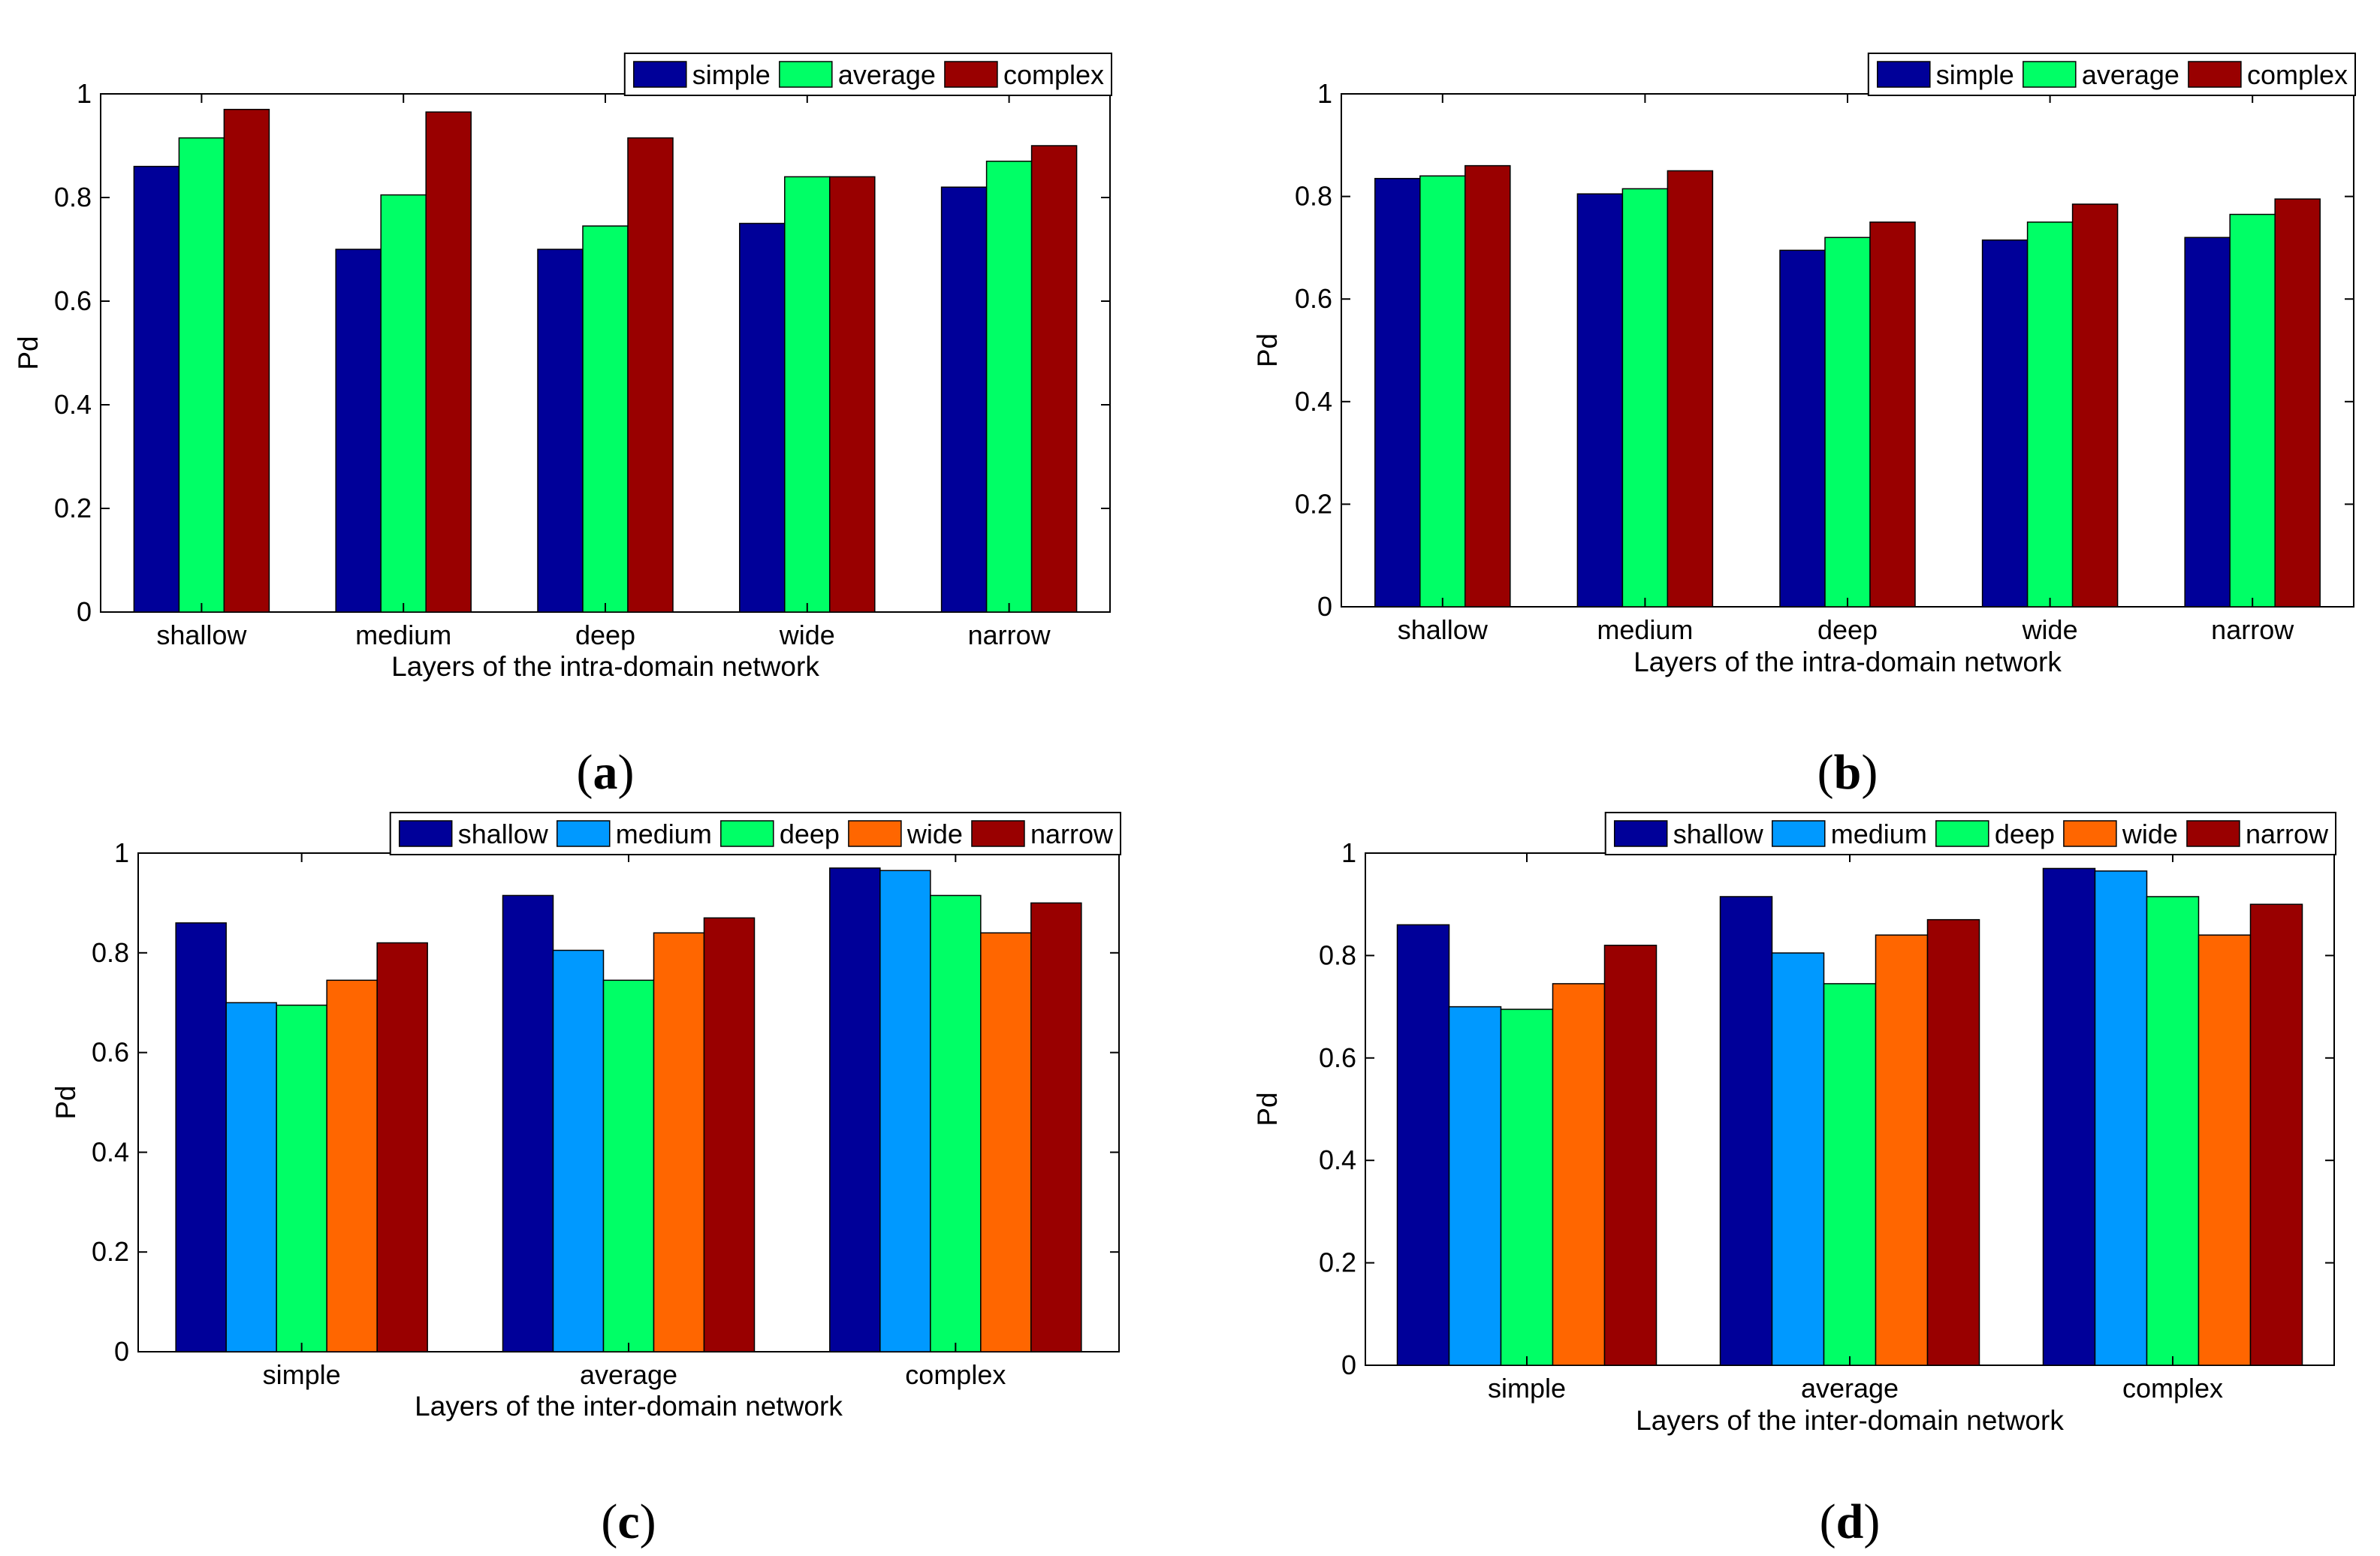 This screenshot has height=1556, width=2380. What do you see at coordinates (2090, 834) in the screenshot?
I see `legend-swatch-wide` at bounding box center [2090, 834].